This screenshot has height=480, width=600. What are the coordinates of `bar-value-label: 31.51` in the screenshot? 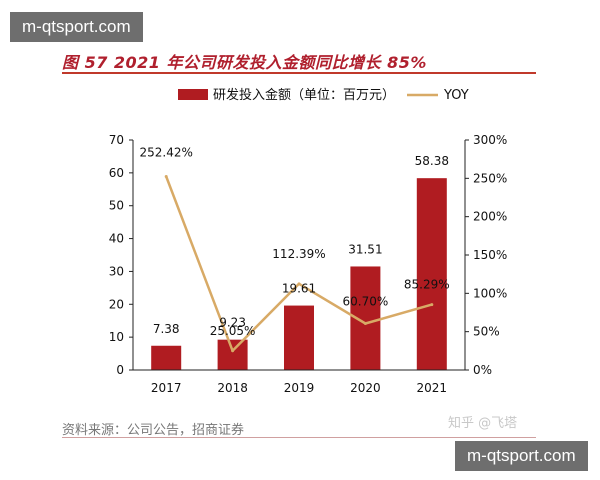 It's located at (365, 249).